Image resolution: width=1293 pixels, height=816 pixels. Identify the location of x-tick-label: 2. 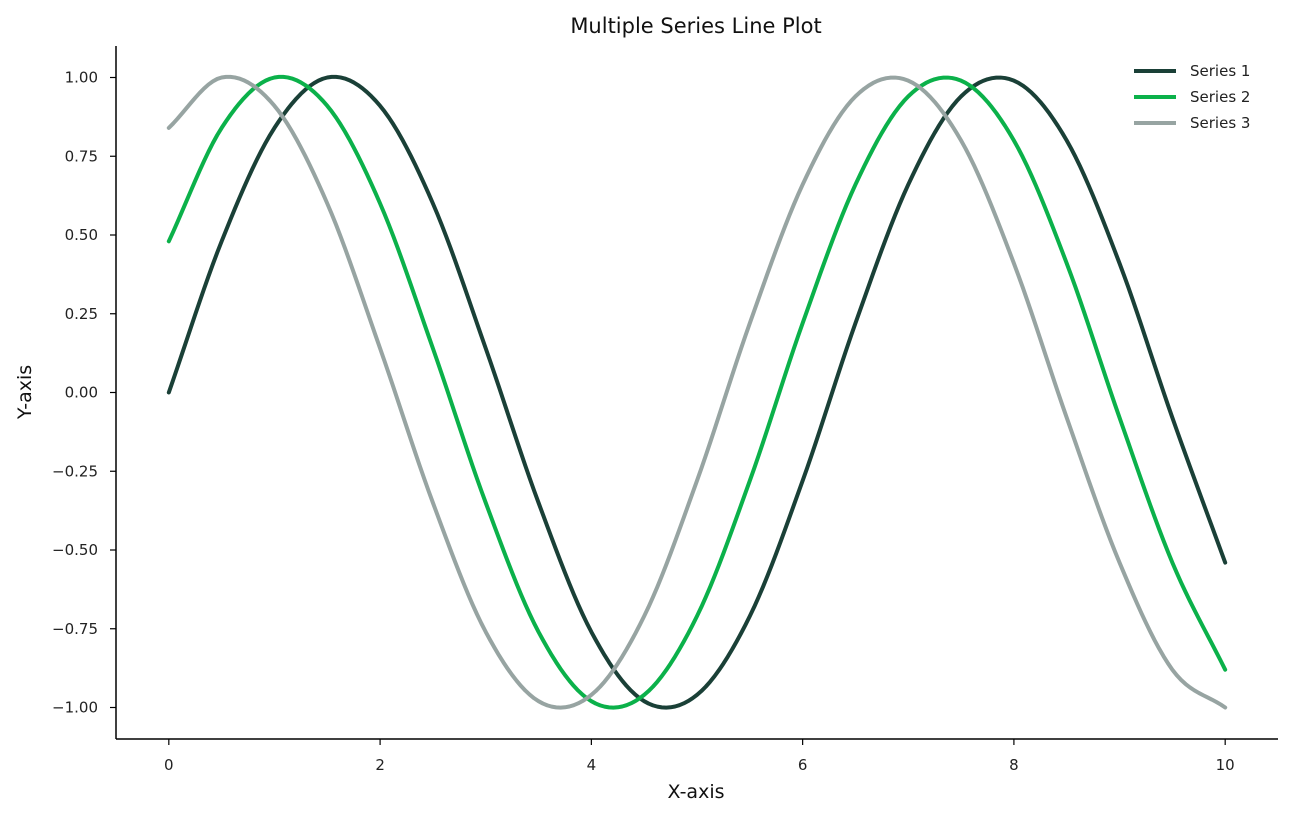
(380, 765).